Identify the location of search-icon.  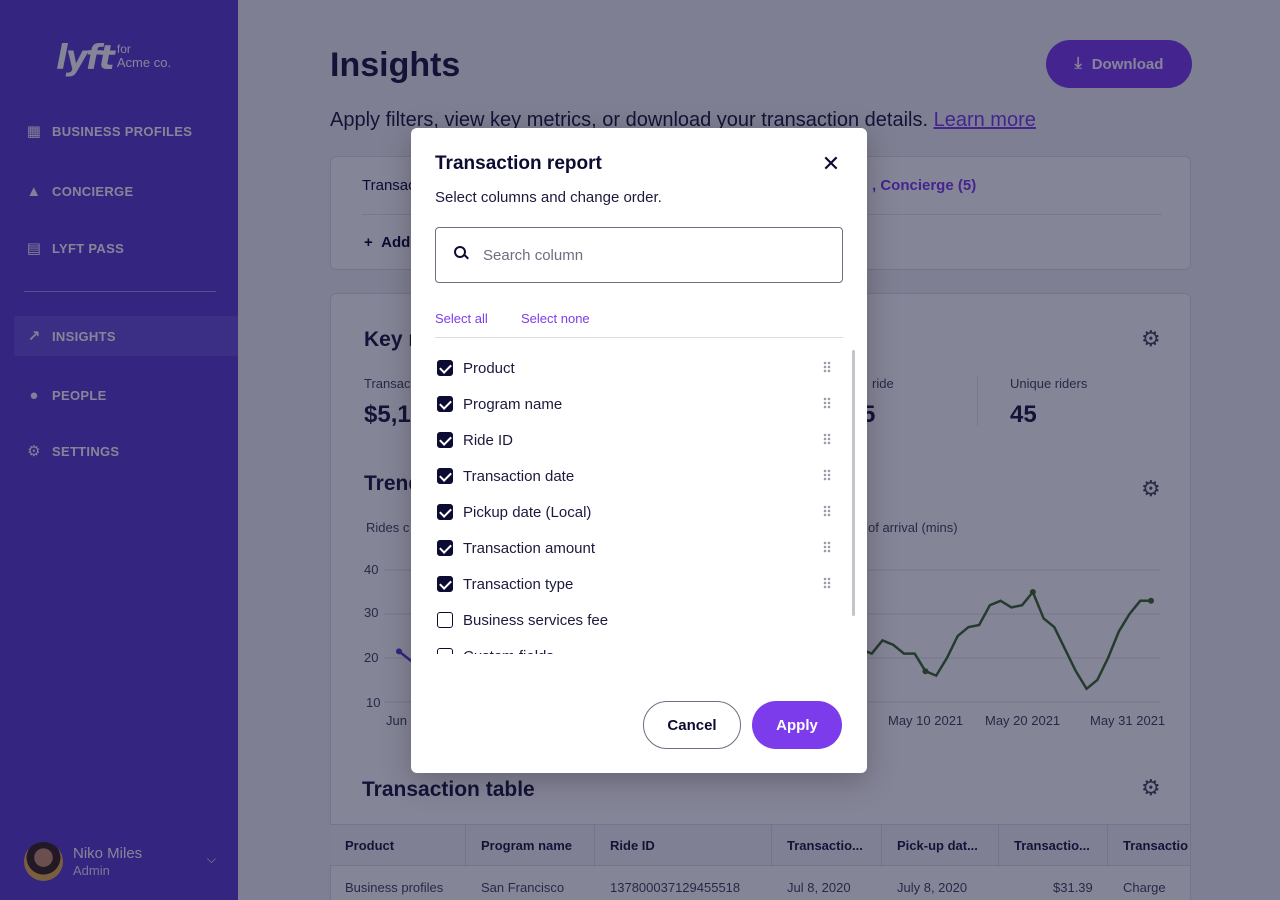
(460, 252).